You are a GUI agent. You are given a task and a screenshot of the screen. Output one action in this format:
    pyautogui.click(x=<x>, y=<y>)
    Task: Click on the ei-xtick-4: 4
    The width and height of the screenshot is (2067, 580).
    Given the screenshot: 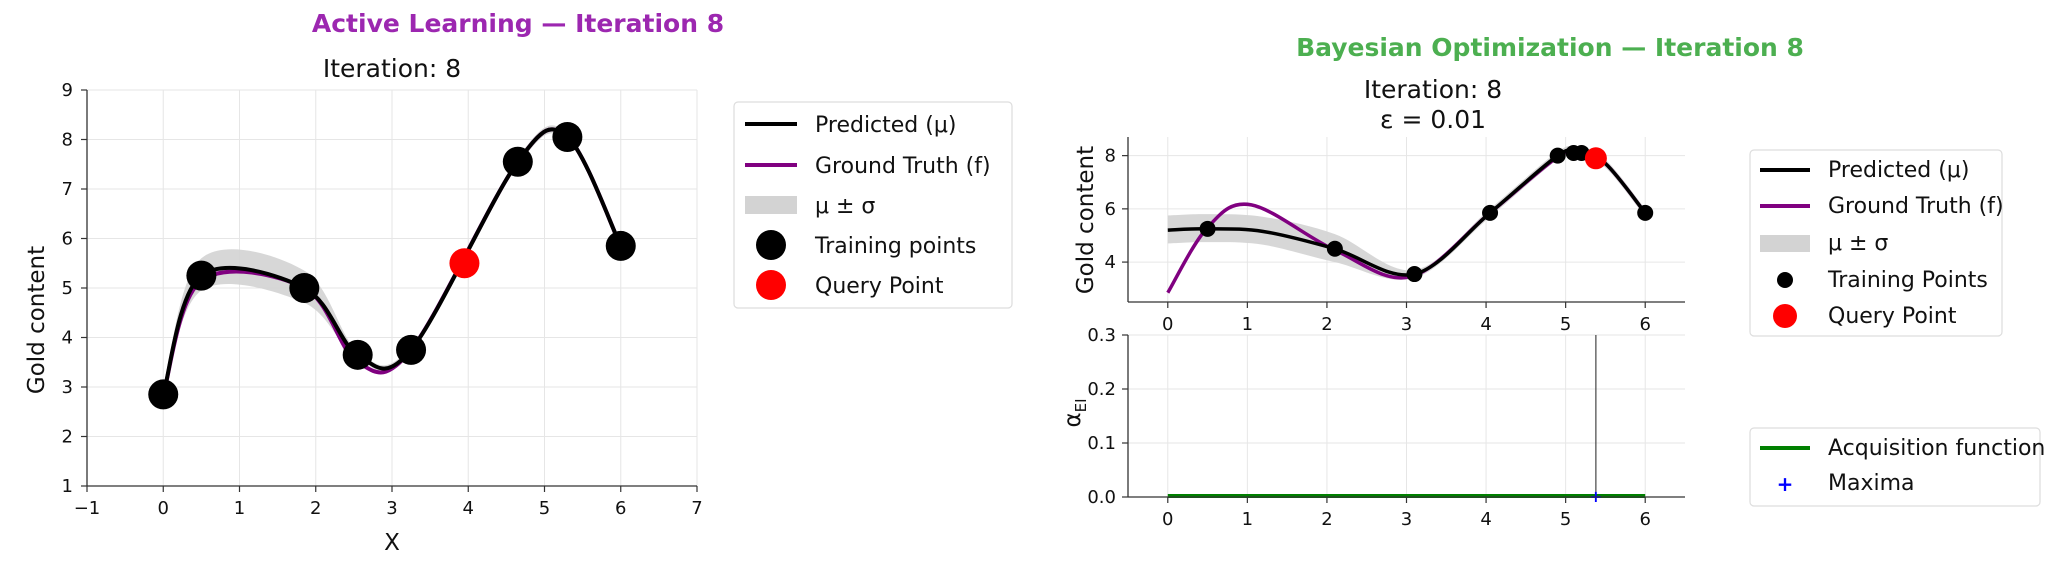 What is the action you would take?
    pyautogui.click(x=1485, y=519)
    